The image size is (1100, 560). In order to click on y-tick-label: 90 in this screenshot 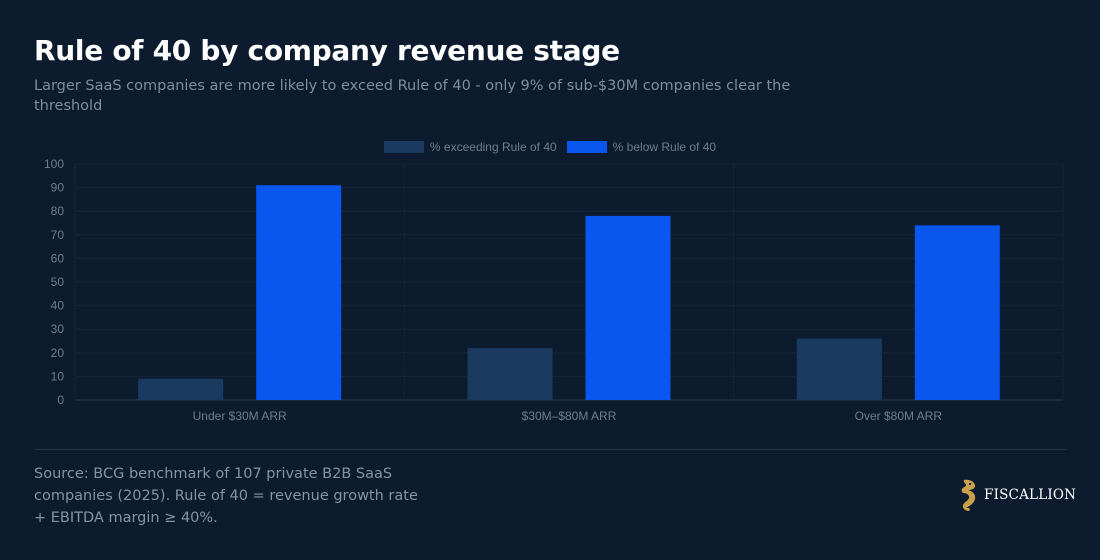, I will do `click(58, 188)`.